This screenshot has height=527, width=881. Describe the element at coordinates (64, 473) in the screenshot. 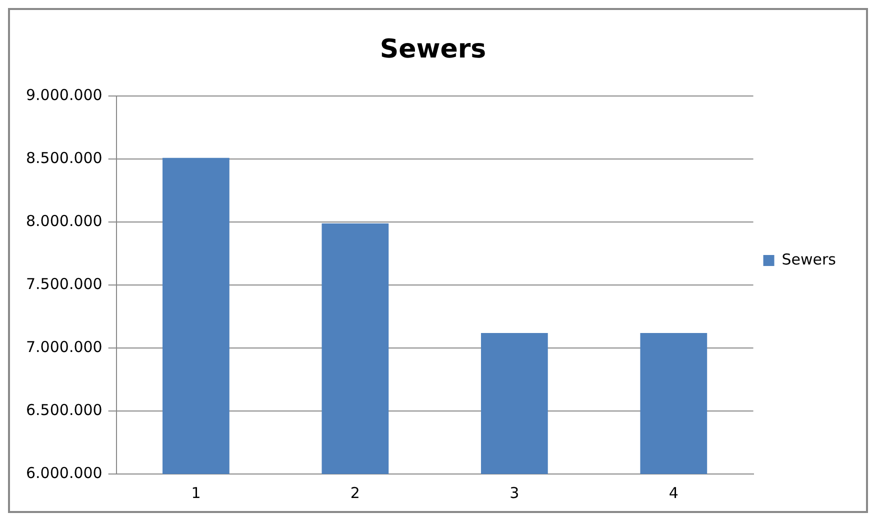

I see `y-tick-label: 6.000.000` at that location.